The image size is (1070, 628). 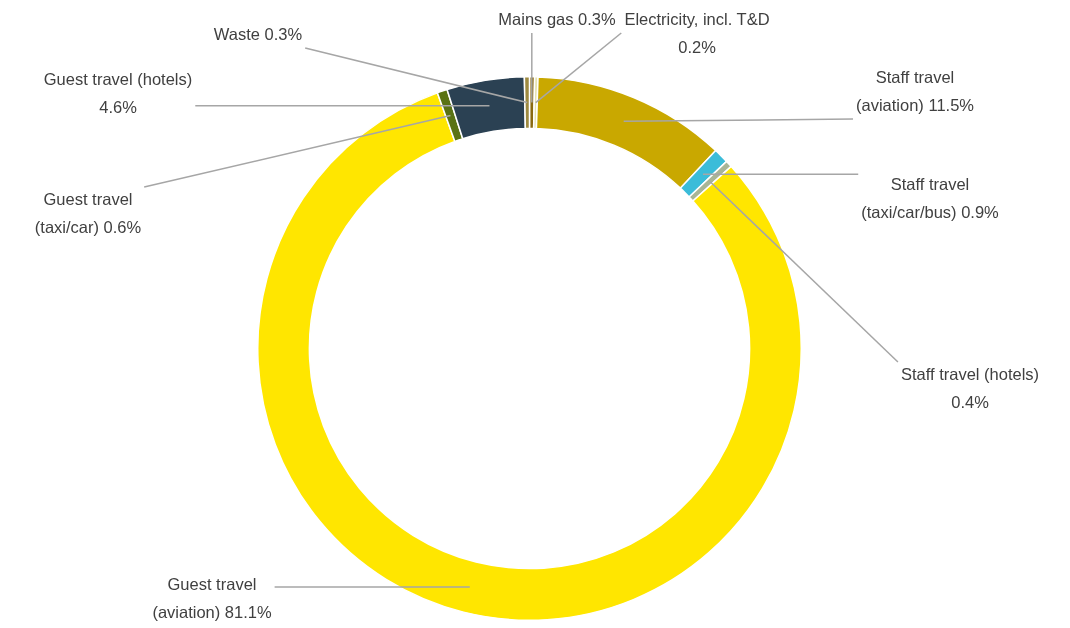 What do you see at coordinates (970, 401) in the screenshot?
I see `data-label: 0.4%` at bounding box center [970, 401].